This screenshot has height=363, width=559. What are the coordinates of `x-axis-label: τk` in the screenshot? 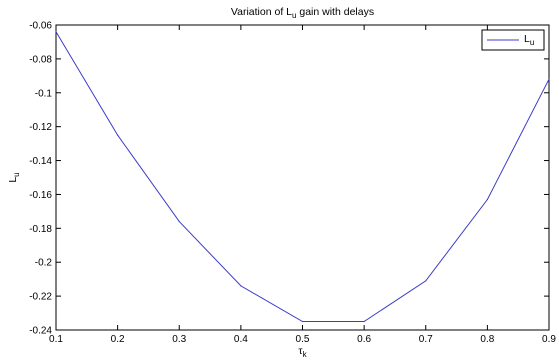 It's located at (302, 351).